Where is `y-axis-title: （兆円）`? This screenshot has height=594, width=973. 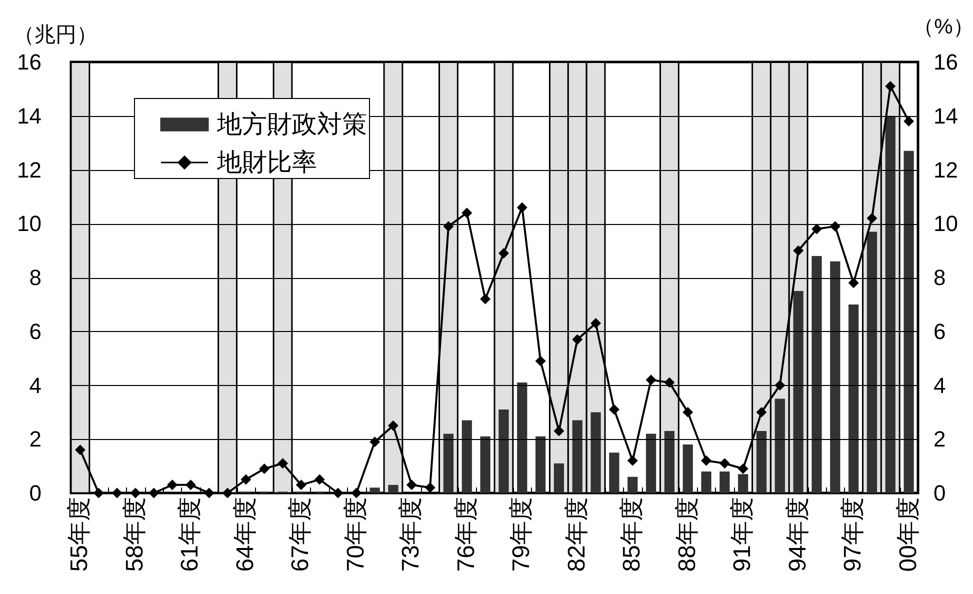 y-axis-title: （兆円） is located at coordinates (56, 35).